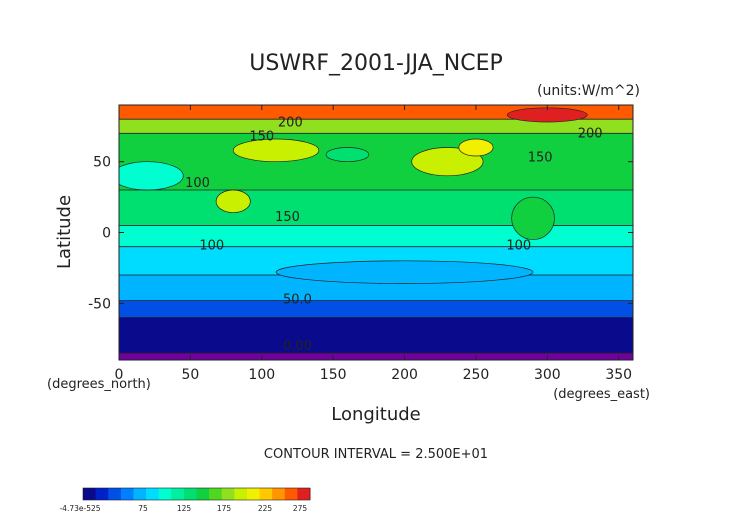 Image resolution: width=752 pixels, height=532 pixels. I want to click on contour-label-2: 150, so click(540, 158).